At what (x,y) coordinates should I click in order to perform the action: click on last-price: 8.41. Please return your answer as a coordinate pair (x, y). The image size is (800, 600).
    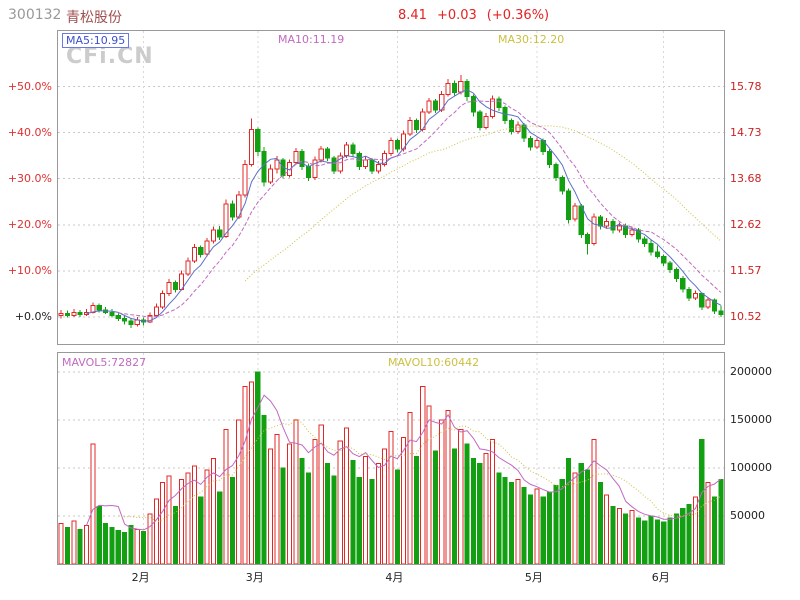
    Looking at the image, I should click on (412, 15).